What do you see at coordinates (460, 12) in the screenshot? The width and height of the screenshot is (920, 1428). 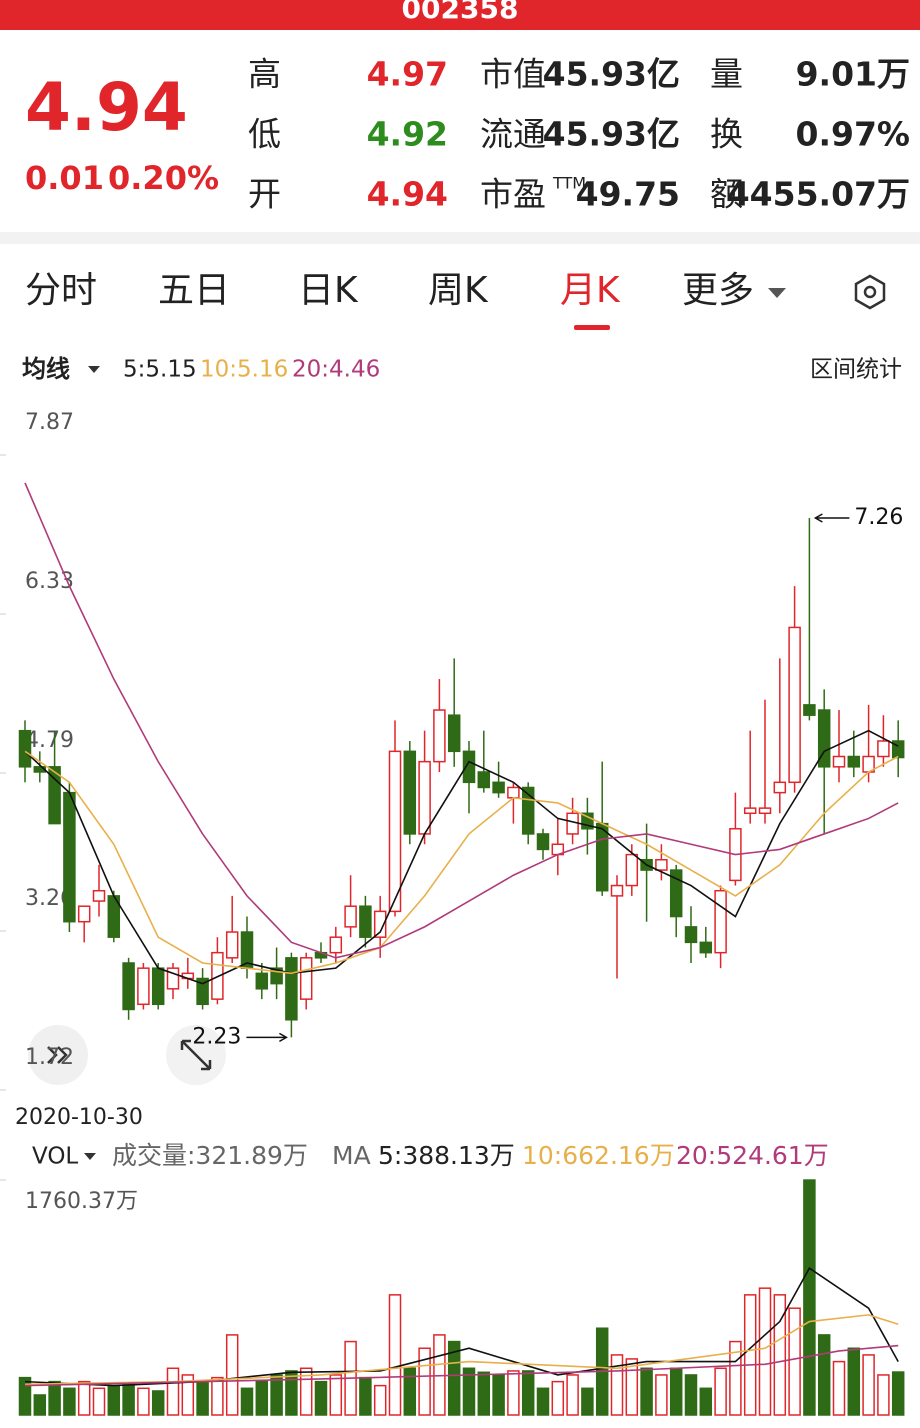 I see `stock-code: 002358` at bounding box center [460, 12].